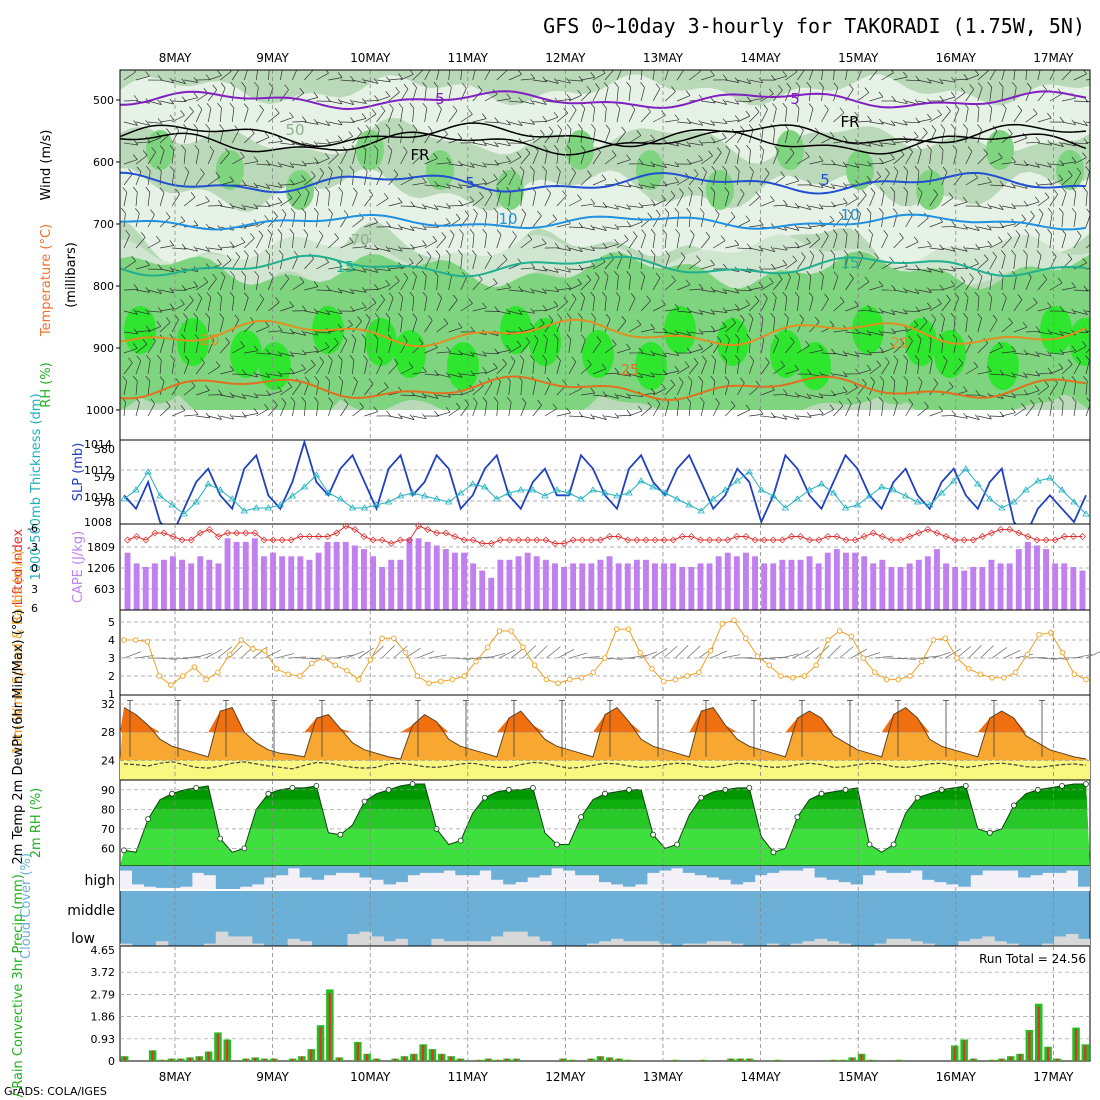 The image size is (1100, 1100). I want to click on temp2m-tick-label: 32, so click(108, 704).